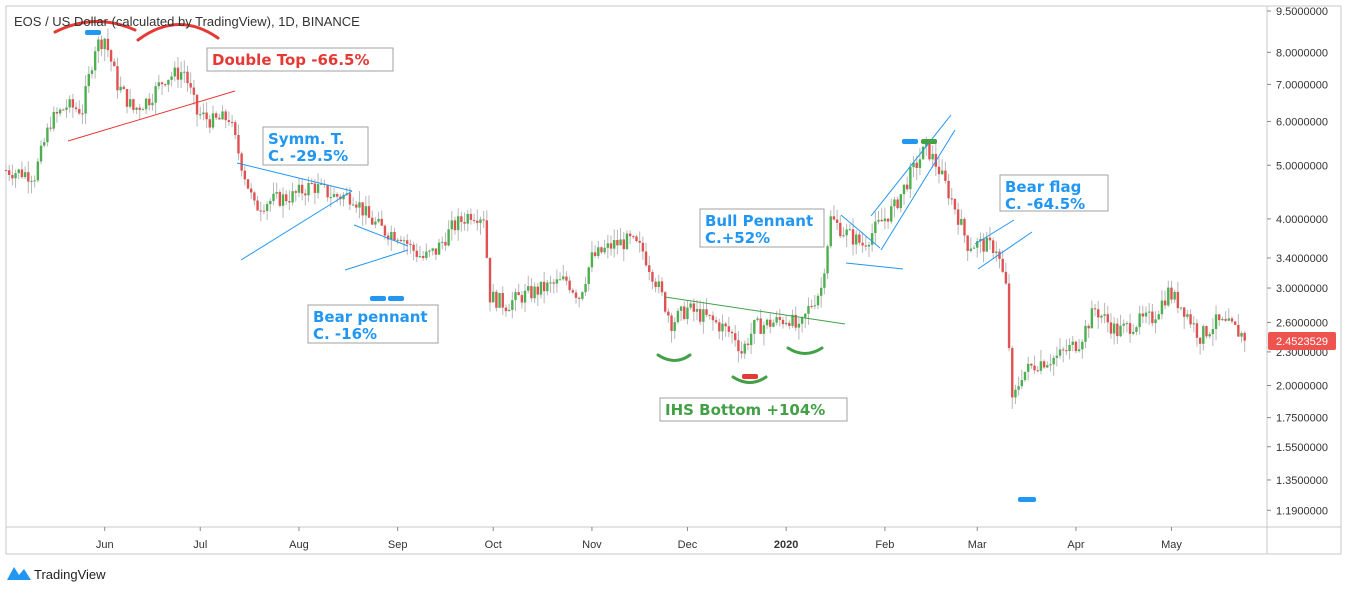 This screenshot has height=597, width=1348. Describe the element at coordinates (93, 32) in the screenshot. I see `double-top-marker` at that location.